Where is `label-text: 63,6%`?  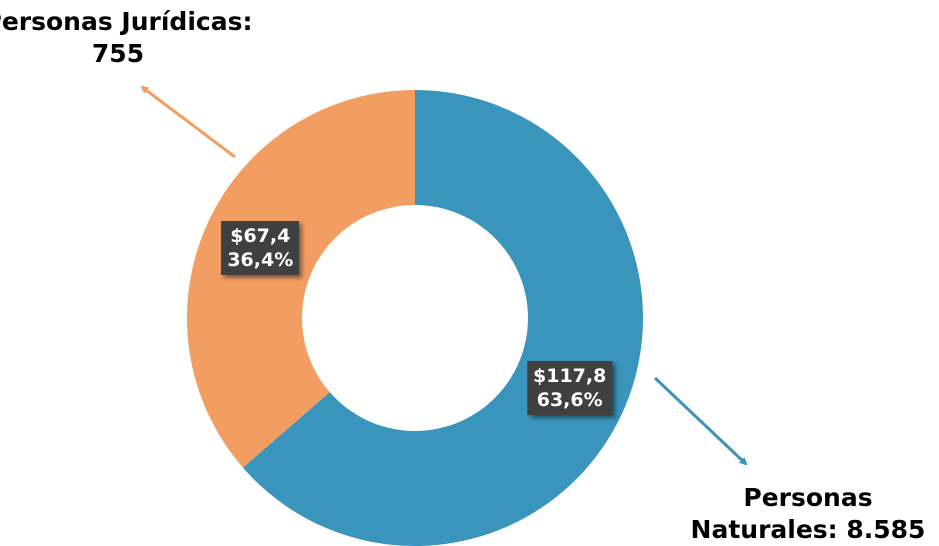 label-text: 63,6% is located at coordinates (569, 400).